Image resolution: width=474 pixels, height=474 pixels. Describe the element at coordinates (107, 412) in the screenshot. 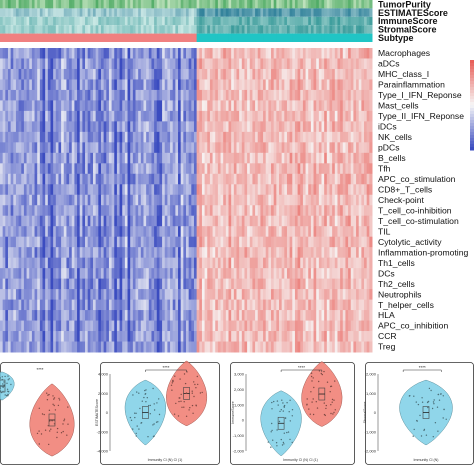

I see `y-tick-label: 0` at that location.